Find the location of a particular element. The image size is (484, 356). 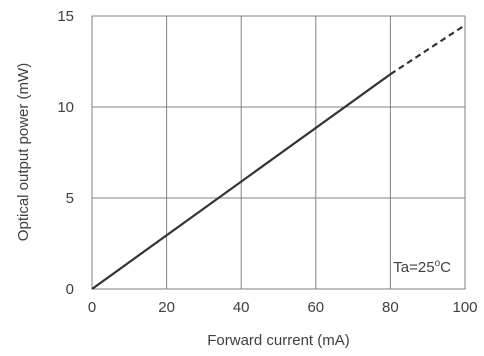

series-line-dashed is located at coordinates (427, 50).